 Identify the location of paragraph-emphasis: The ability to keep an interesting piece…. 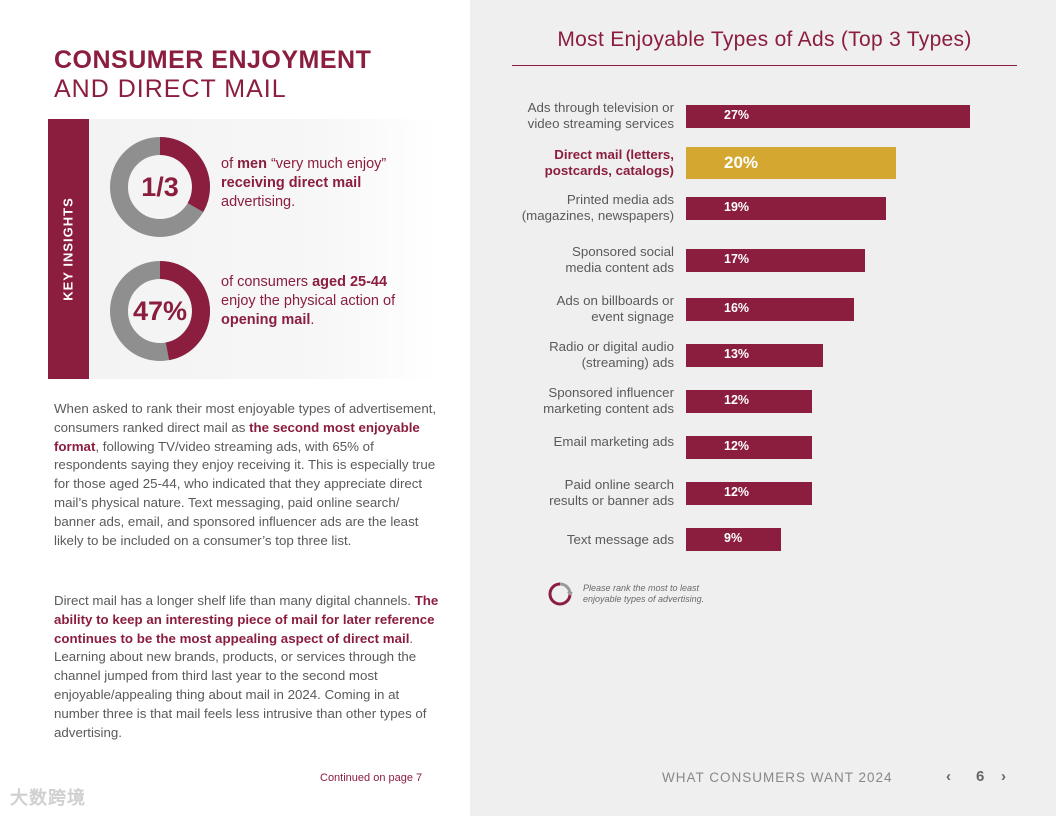
(246, 619).